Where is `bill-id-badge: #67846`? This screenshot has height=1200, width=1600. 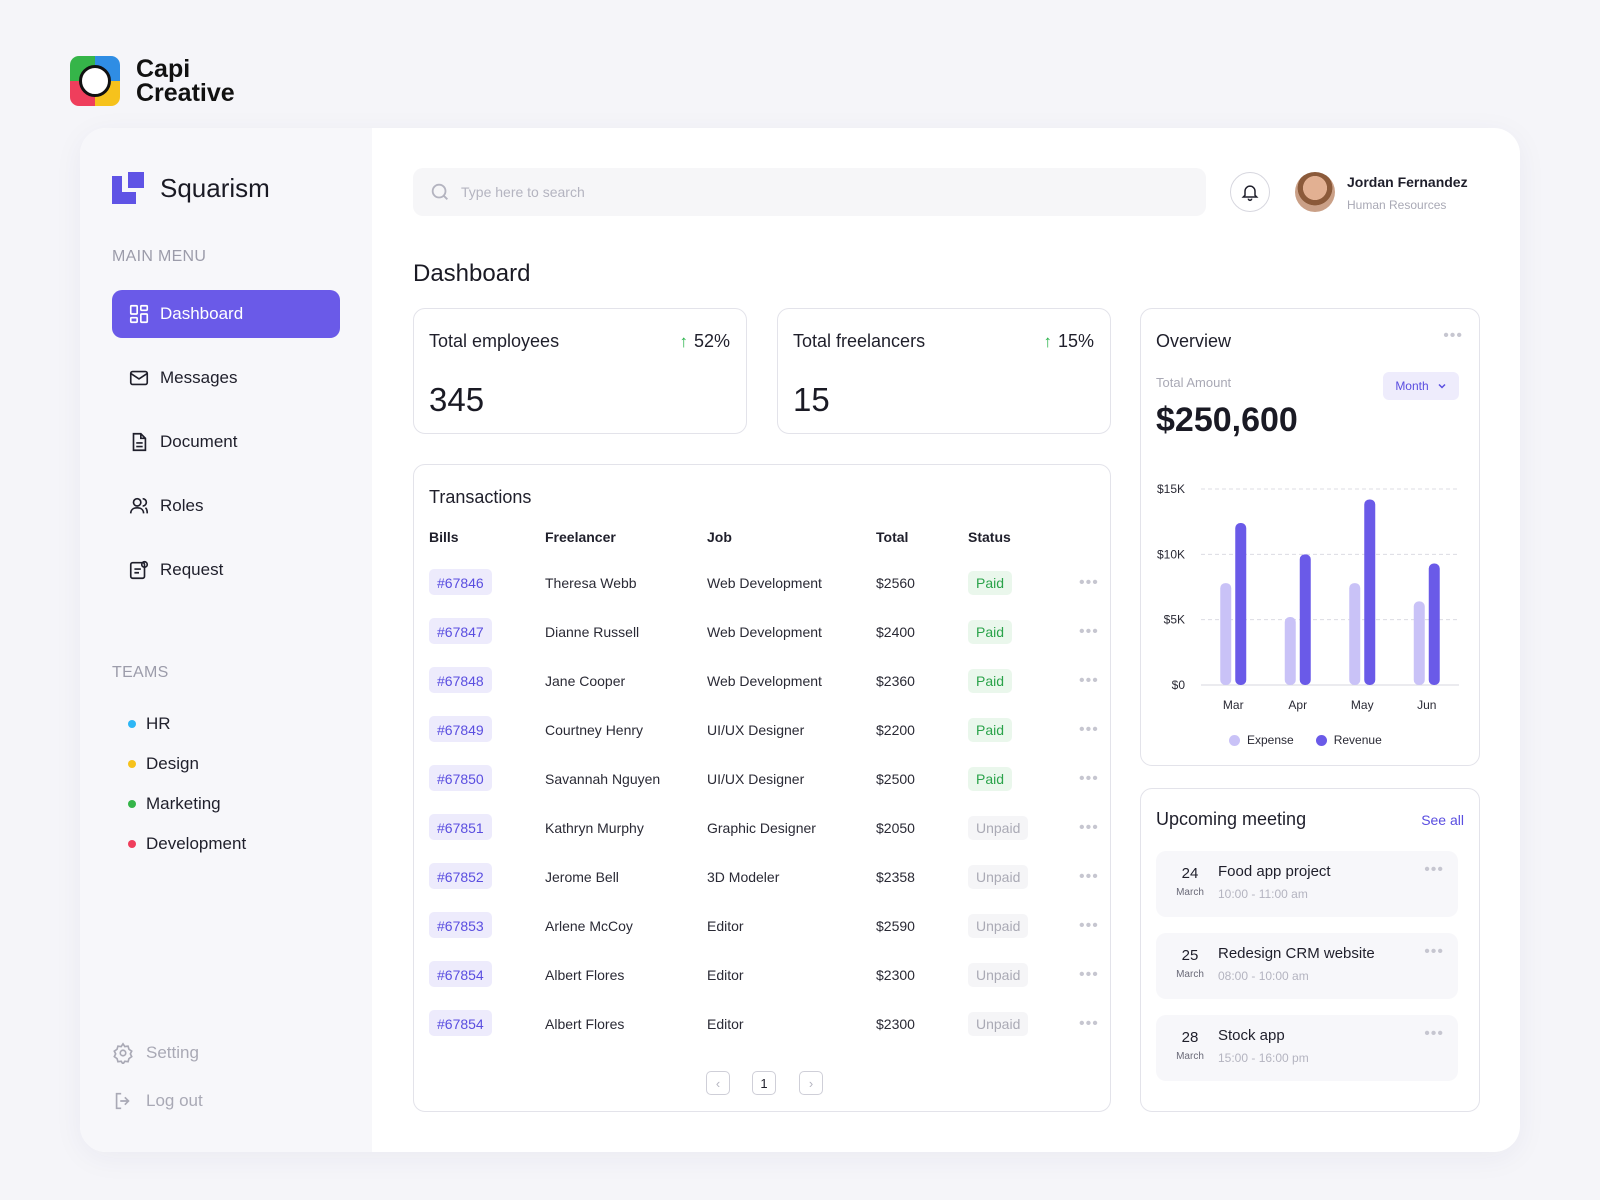 bill-id-badge: #67846 is located at coordinates (460, 582).